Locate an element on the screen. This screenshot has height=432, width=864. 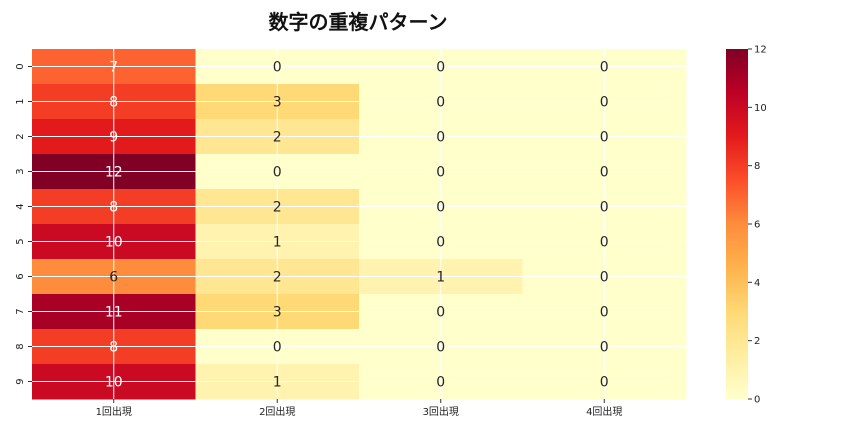
y-tick-label: 4 is located at coordinates (20, 206).